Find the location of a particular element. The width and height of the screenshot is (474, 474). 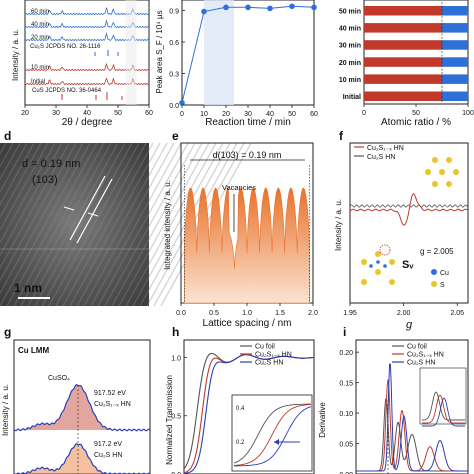

xrd-series-label: Initial is located at coordinates (38, 82).